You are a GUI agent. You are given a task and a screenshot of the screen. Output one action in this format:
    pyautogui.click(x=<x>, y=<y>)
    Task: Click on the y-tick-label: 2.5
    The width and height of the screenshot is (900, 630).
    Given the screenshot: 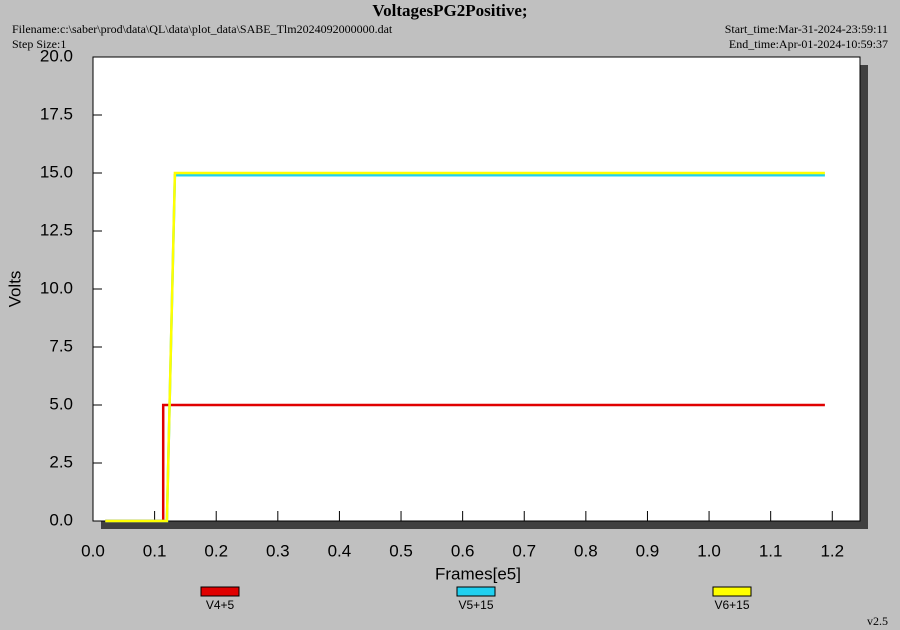 What is the action you would take?
    pyautogui.click(x=61, y=461)
    